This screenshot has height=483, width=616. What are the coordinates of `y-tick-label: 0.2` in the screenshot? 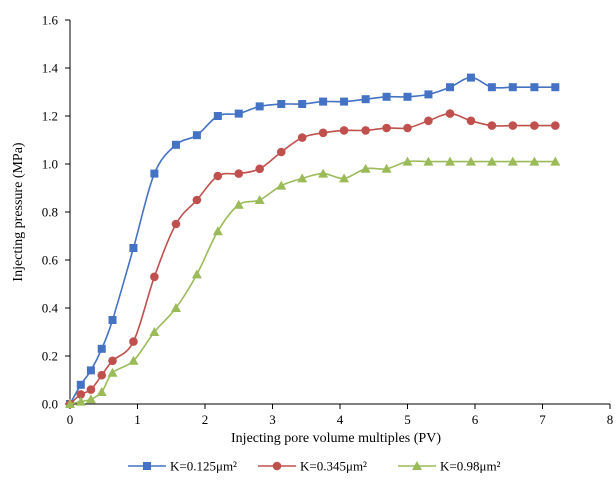 It's located at (50, 356).